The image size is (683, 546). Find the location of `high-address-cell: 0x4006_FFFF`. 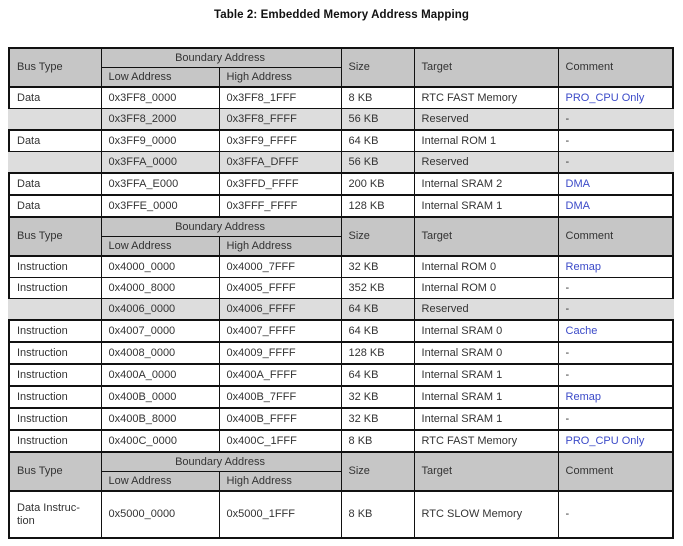

high-address-cell: 0x4006_FFFF is located at coordinates (280, 309).